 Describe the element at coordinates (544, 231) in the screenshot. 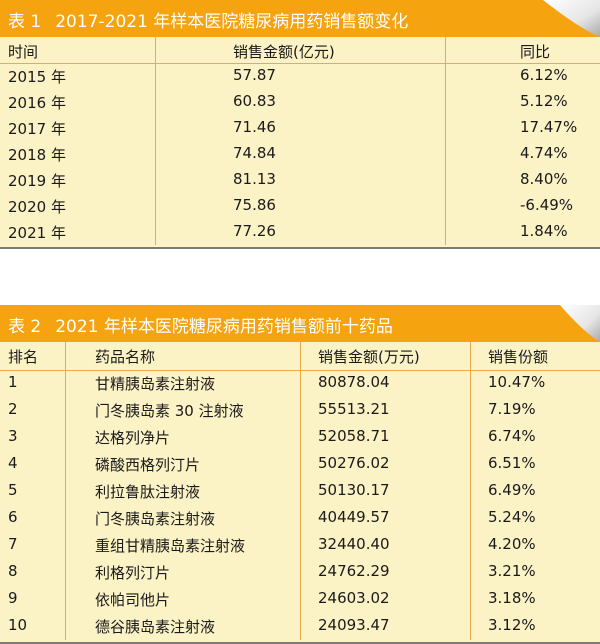

I see `table1-cell: 1.84%` at that location.